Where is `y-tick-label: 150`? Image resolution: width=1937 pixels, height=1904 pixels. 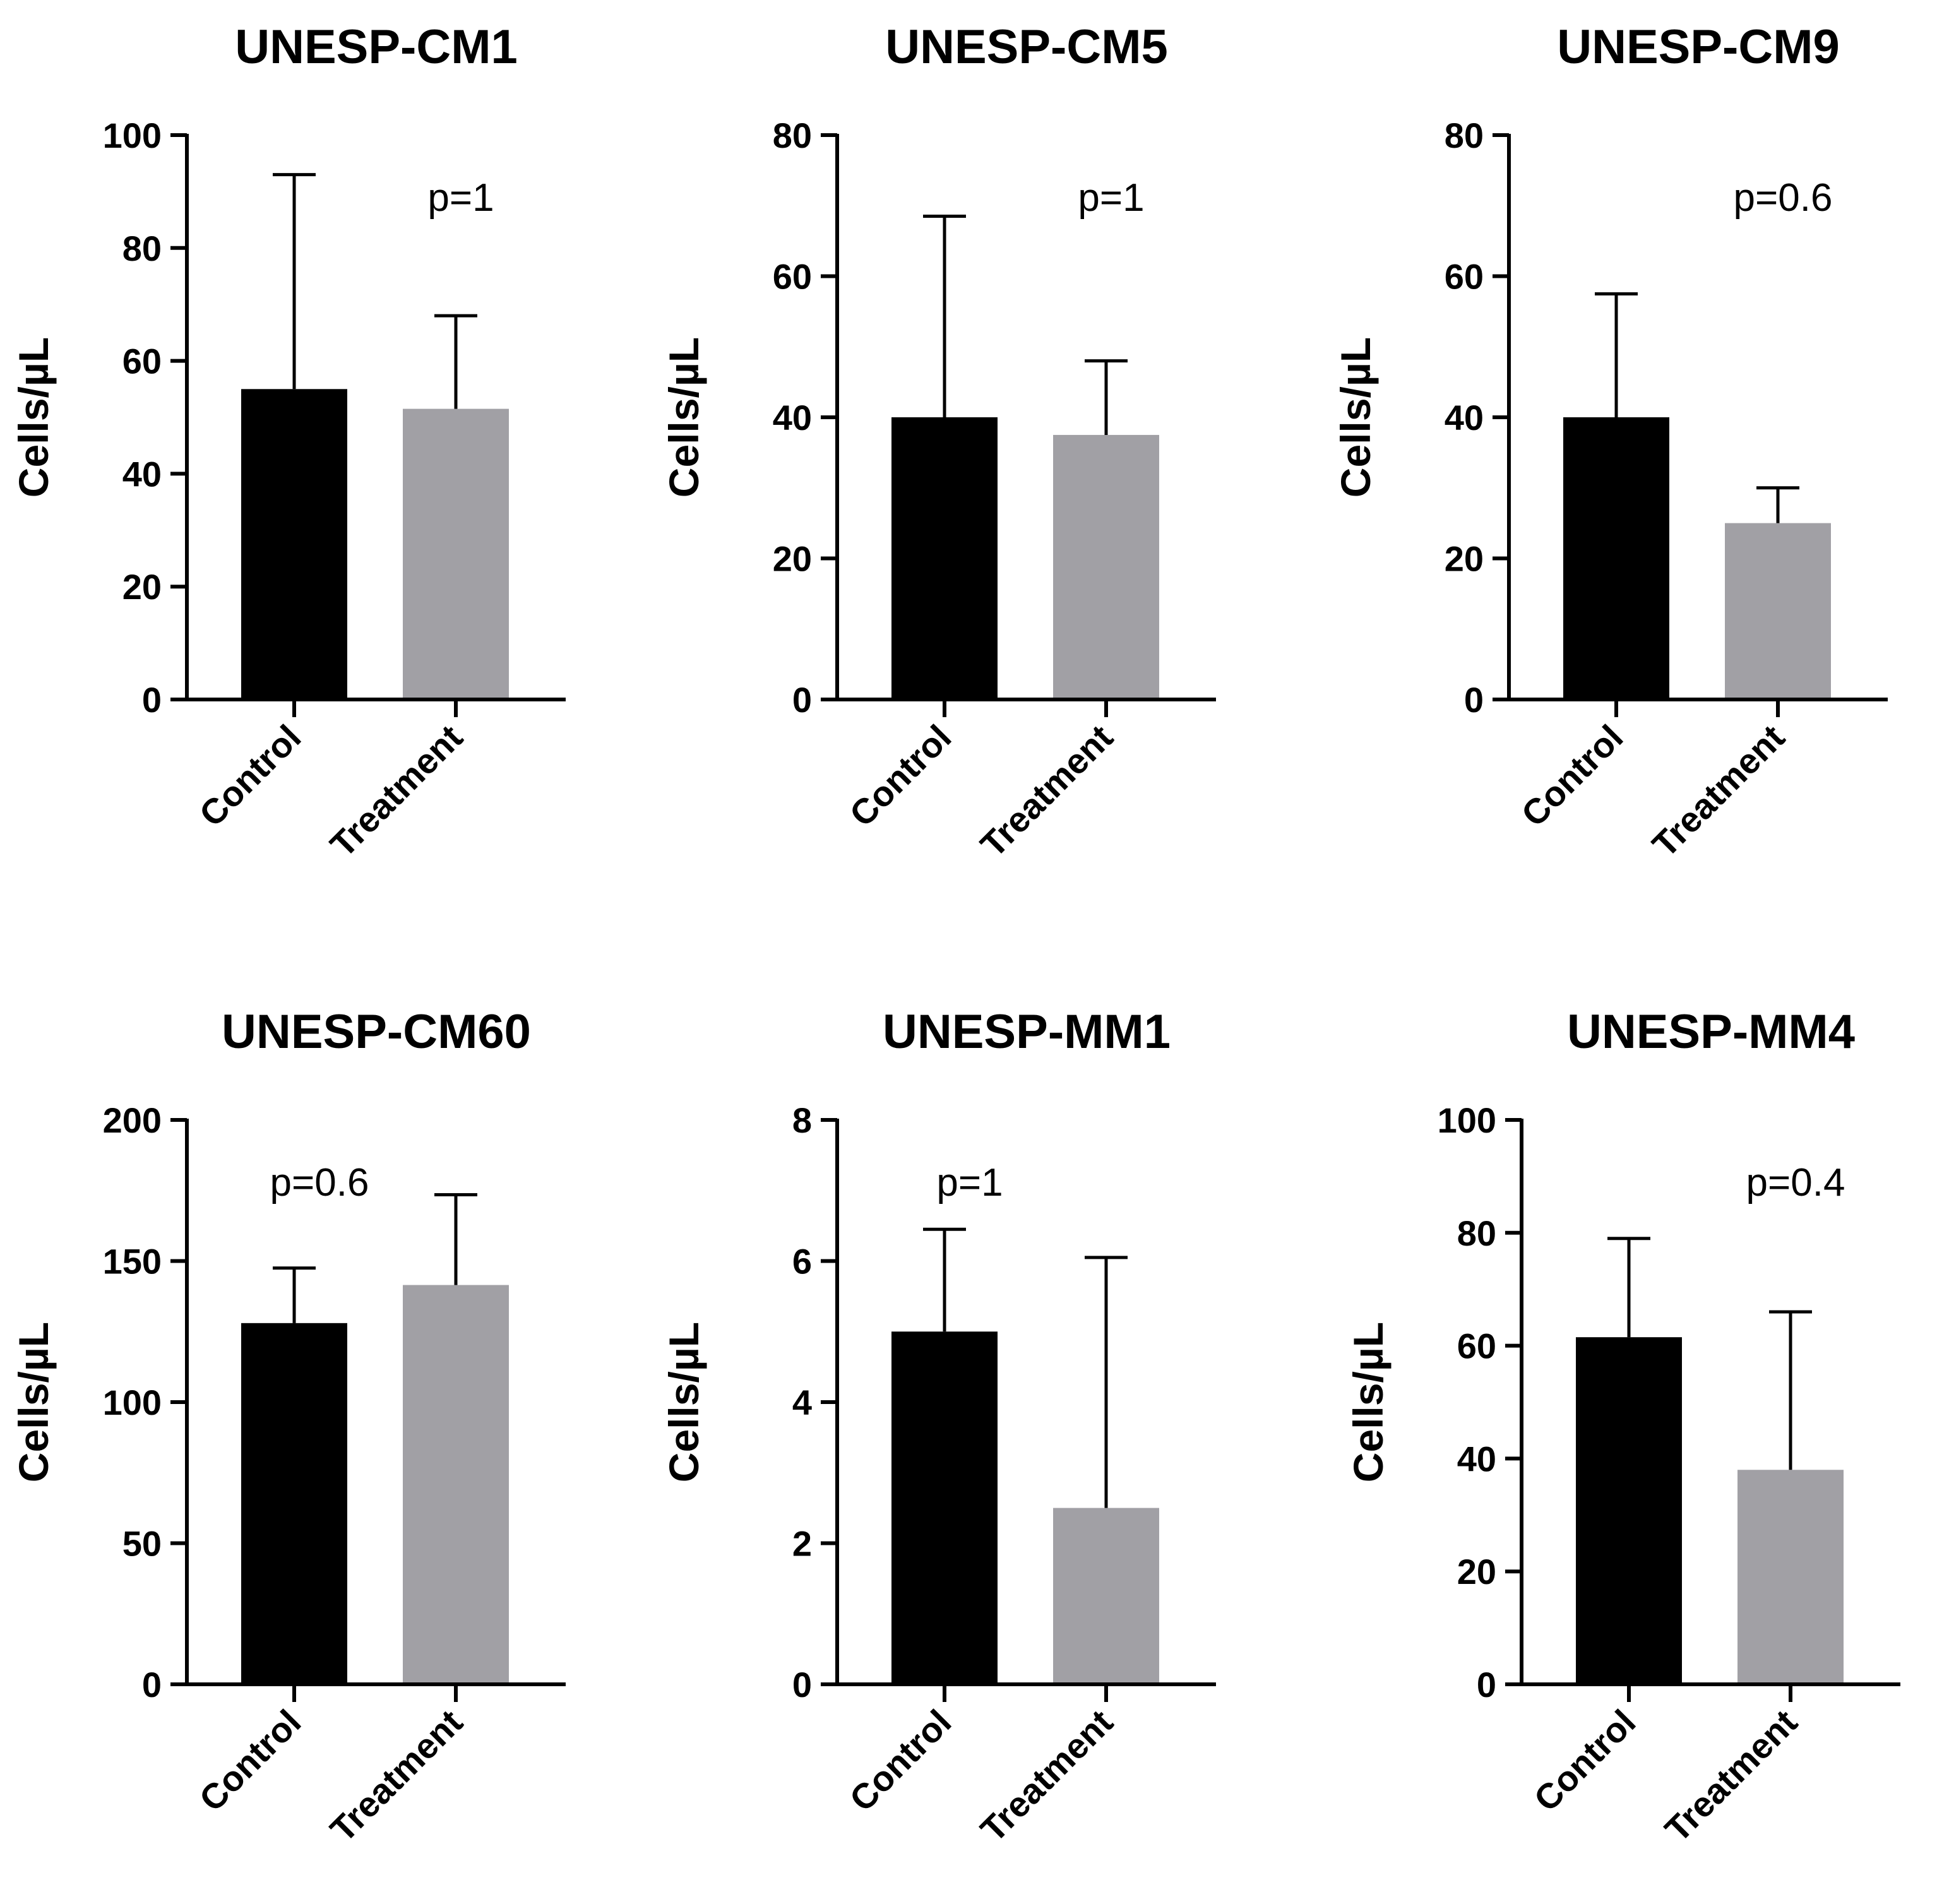 y-tick-label: 150 is located at coordinates (132, 1262).